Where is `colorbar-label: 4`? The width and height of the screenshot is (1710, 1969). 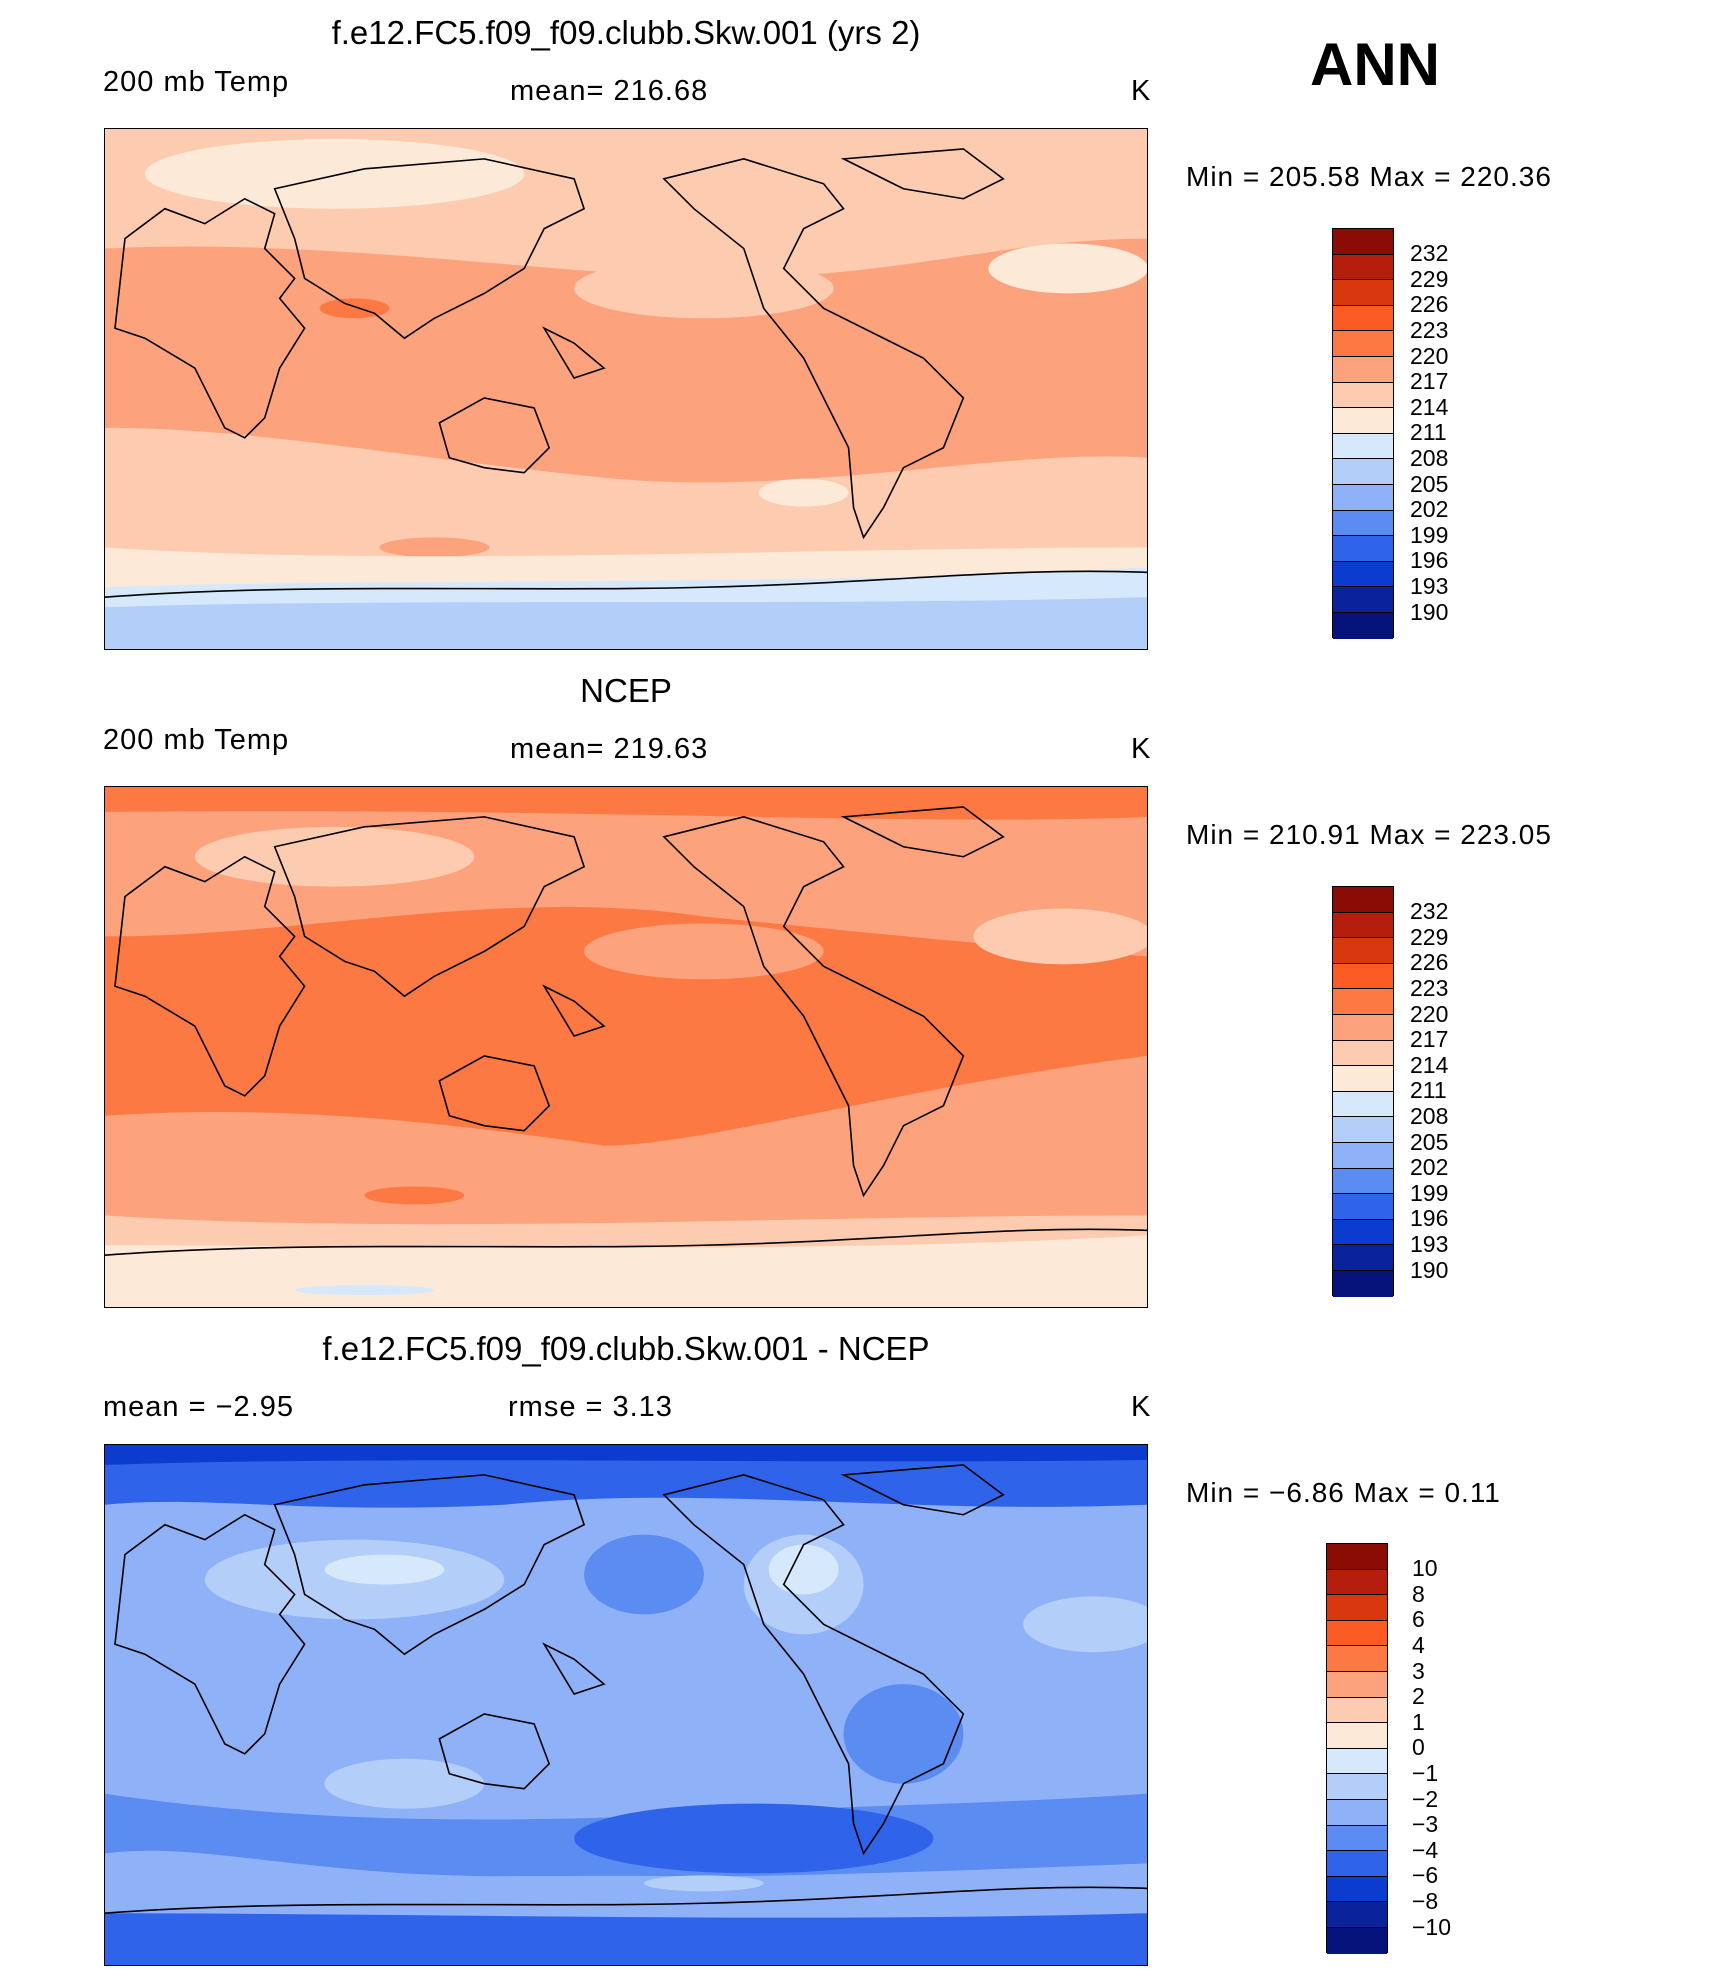
colorbar-label: 4 is located at coordinates (1418, 1644).